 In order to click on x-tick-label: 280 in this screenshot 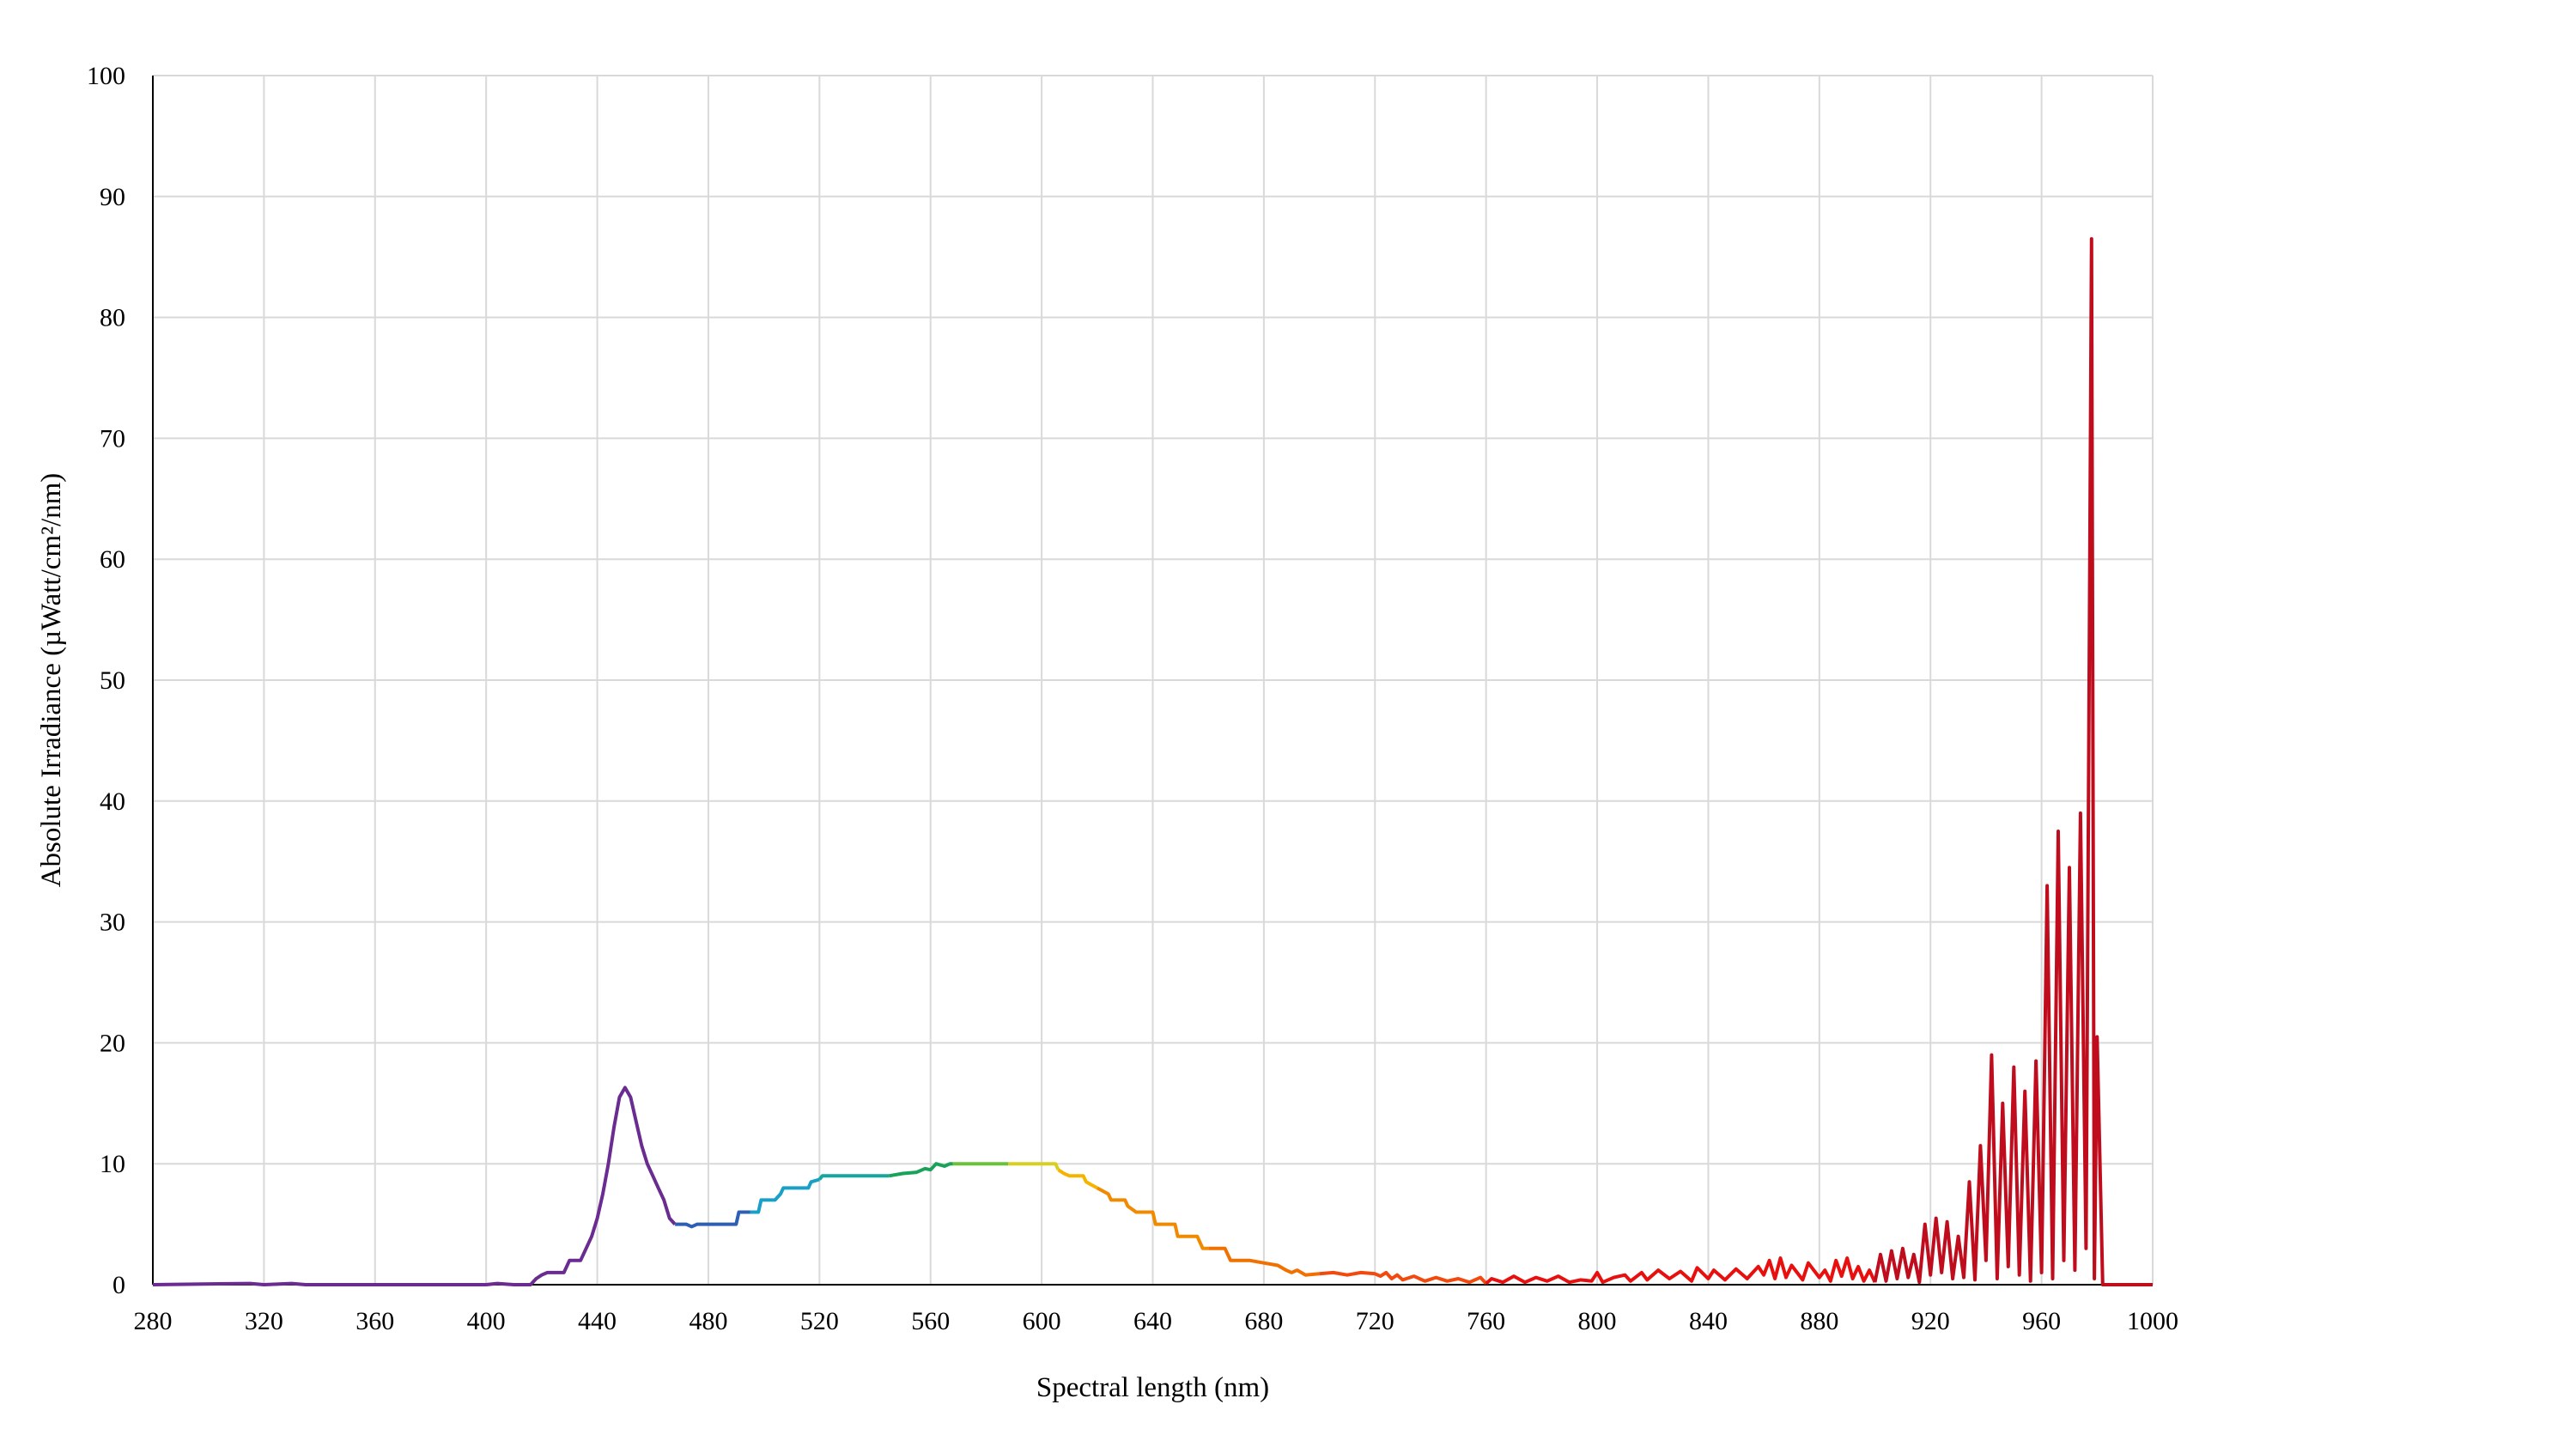, I will do `click(153, 1321)`.